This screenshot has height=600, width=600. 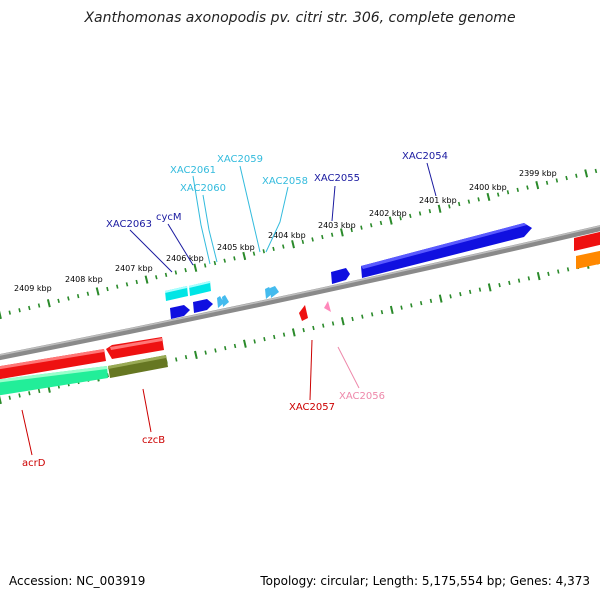 What do you see at coordinates (134, 268) in the screenshot?
I see `kbp-label-2407: 2407 kbp` at bounding box center [134, 268].